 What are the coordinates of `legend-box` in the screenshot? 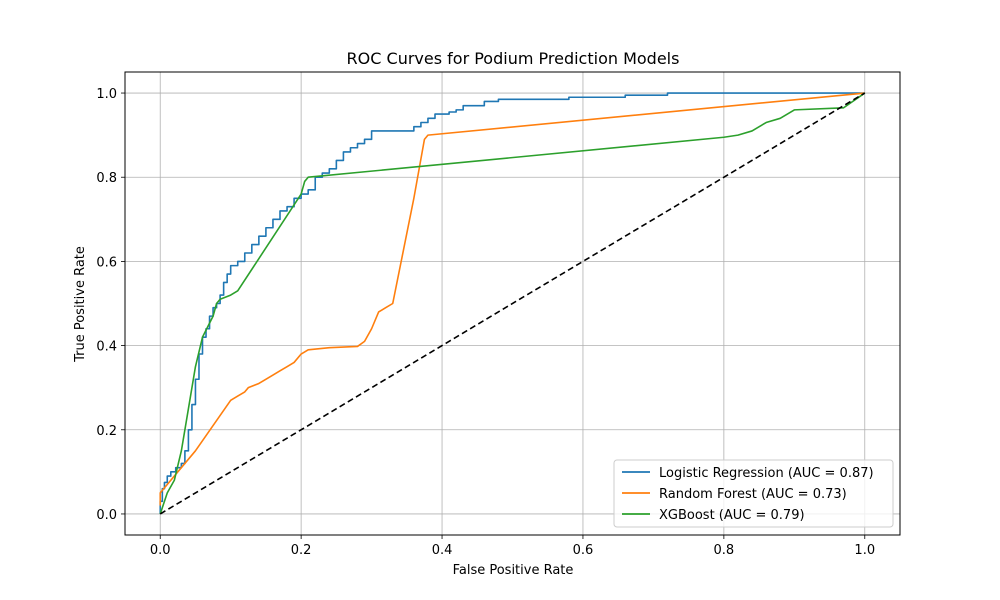 It's located at (753, 493).